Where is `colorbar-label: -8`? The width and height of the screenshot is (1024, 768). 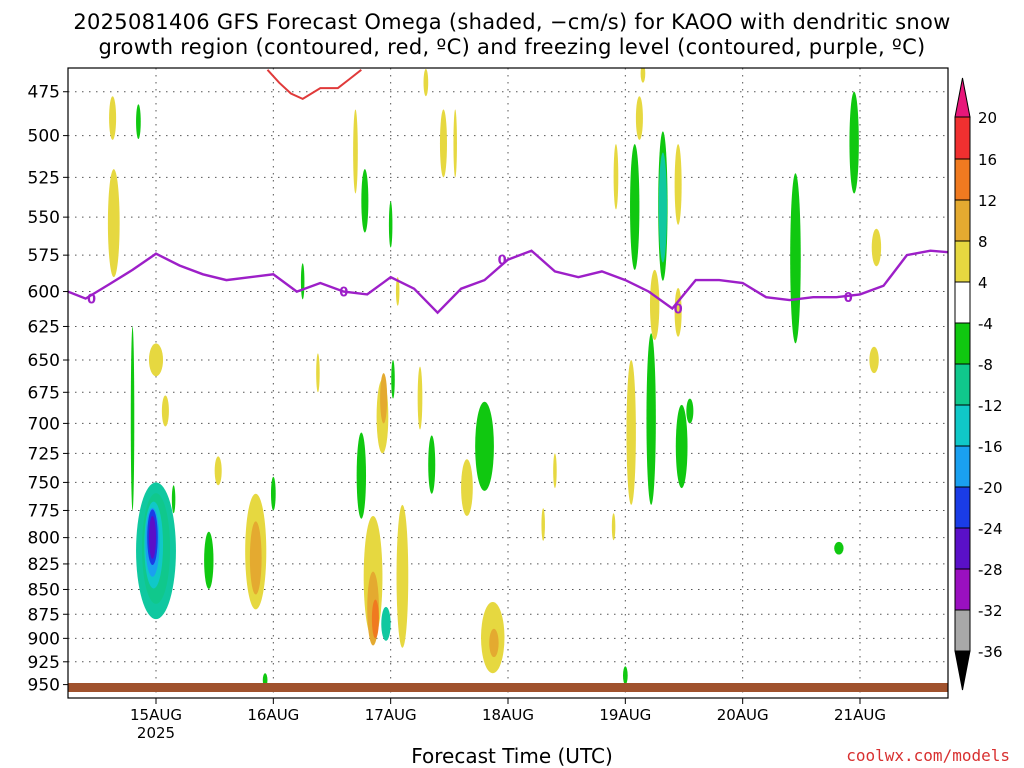
colorbar-label: -8 is located at coordinates (985, 365).